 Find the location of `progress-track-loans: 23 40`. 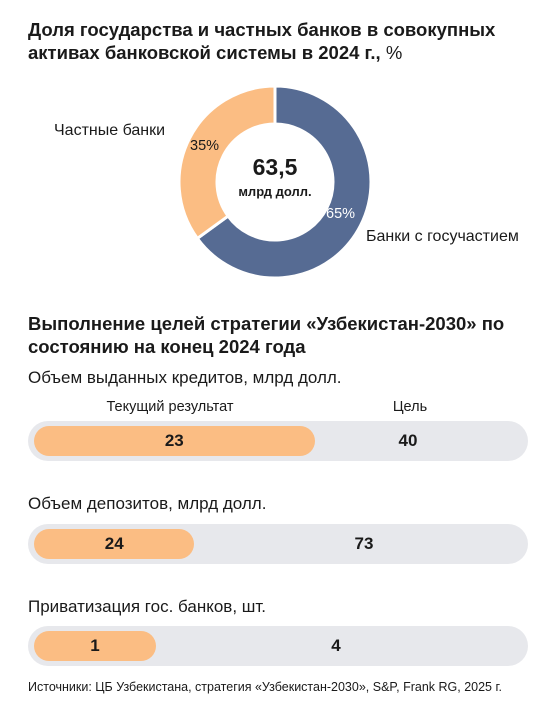

progress-track-loans: 23 40 is located at coordinates (278, 441).